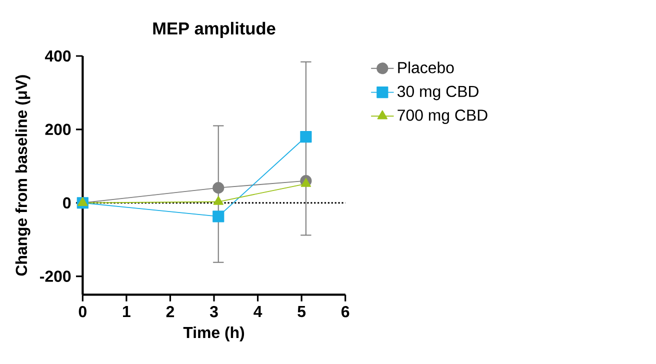  Describe the element at coordinates (126, 311) in the screenshot. I see `x-tick-label: 1` at that location.